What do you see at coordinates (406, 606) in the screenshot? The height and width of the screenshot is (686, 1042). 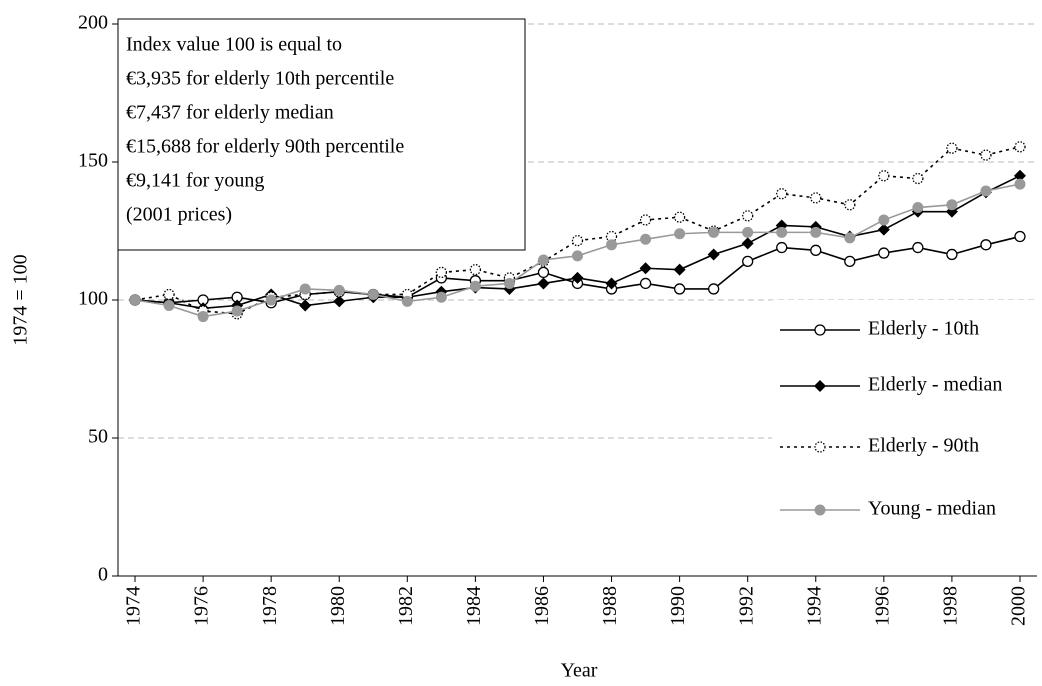 I see `x-tick-label: 1982` at bounding box center [406, 606].